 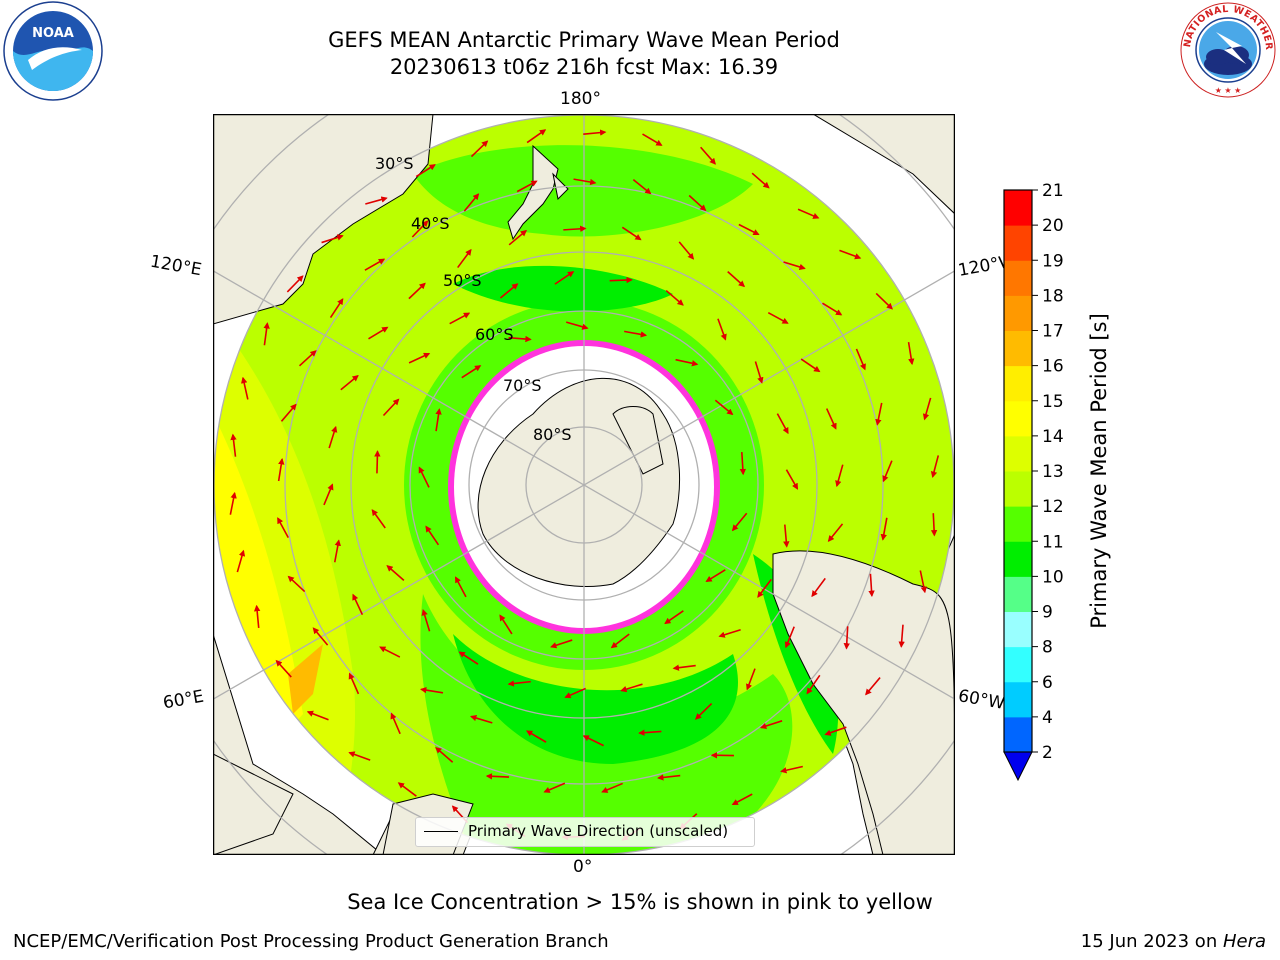 I want to click on lon-label-180: 180°, so click(x=580, y=99).